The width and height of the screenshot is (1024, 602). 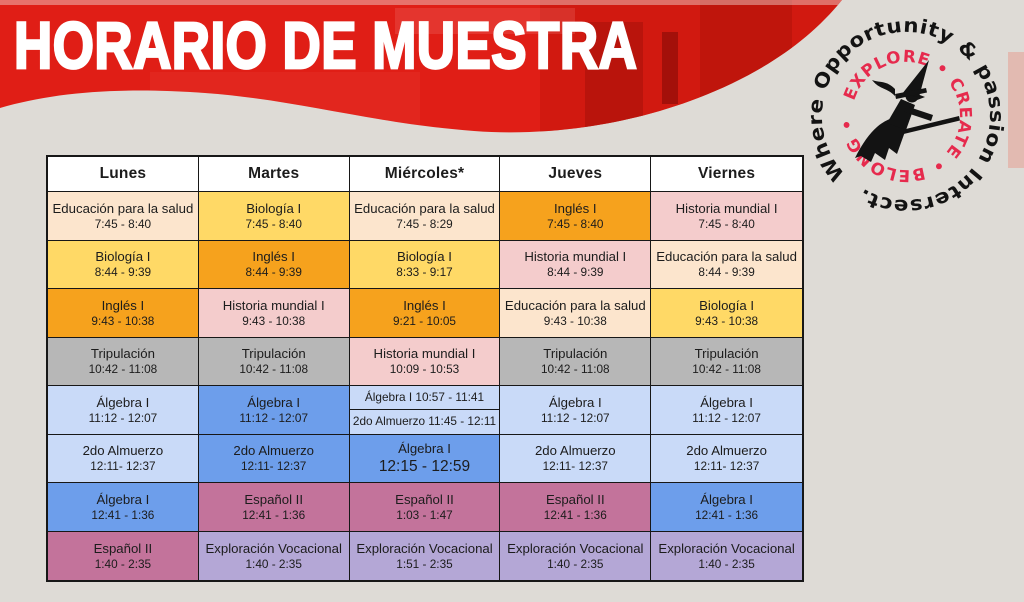 I want to click on schedule-cell: Biología I 7:45 - 8:40, so click(x=274, y=216).